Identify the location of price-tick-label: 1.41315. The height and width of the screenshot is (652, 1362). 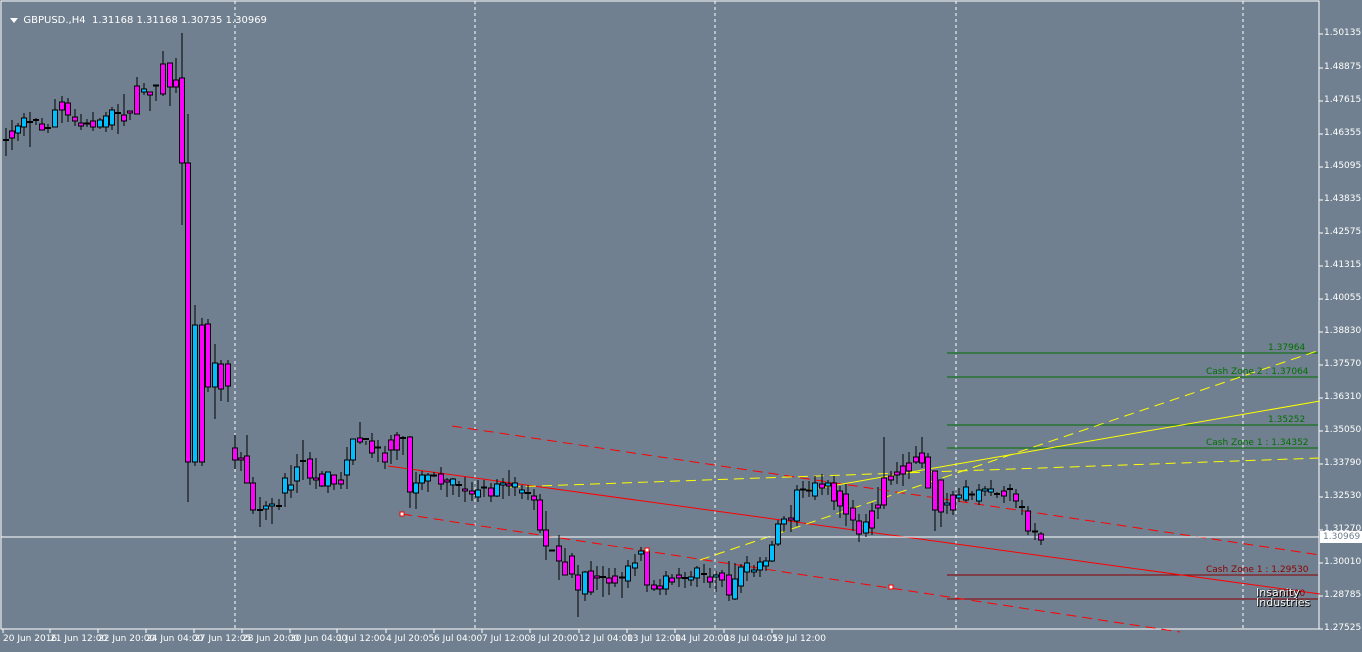
(1343, 265).